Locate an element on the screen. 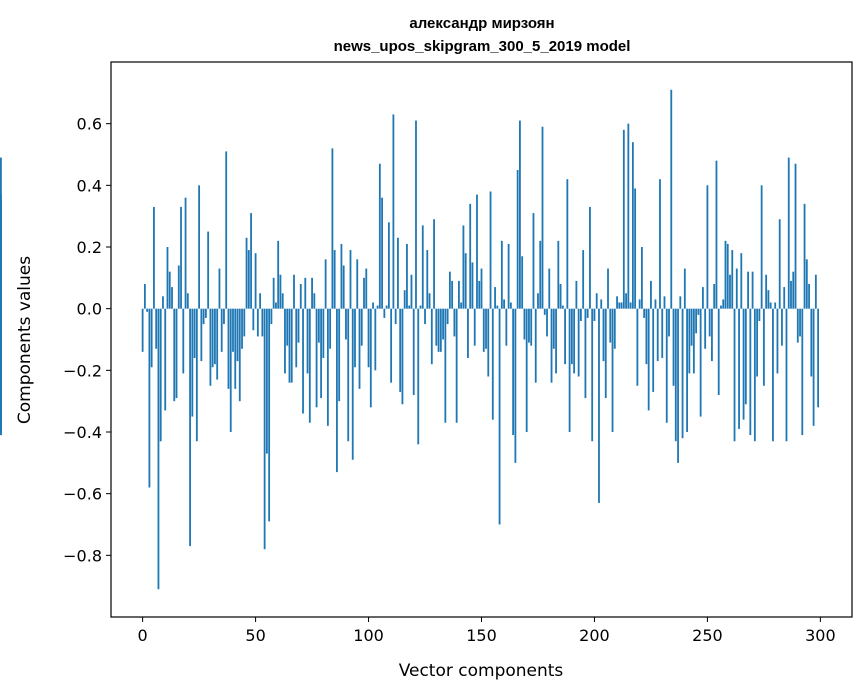  x-tick-label: 100 is located at coordinates (368, 635).